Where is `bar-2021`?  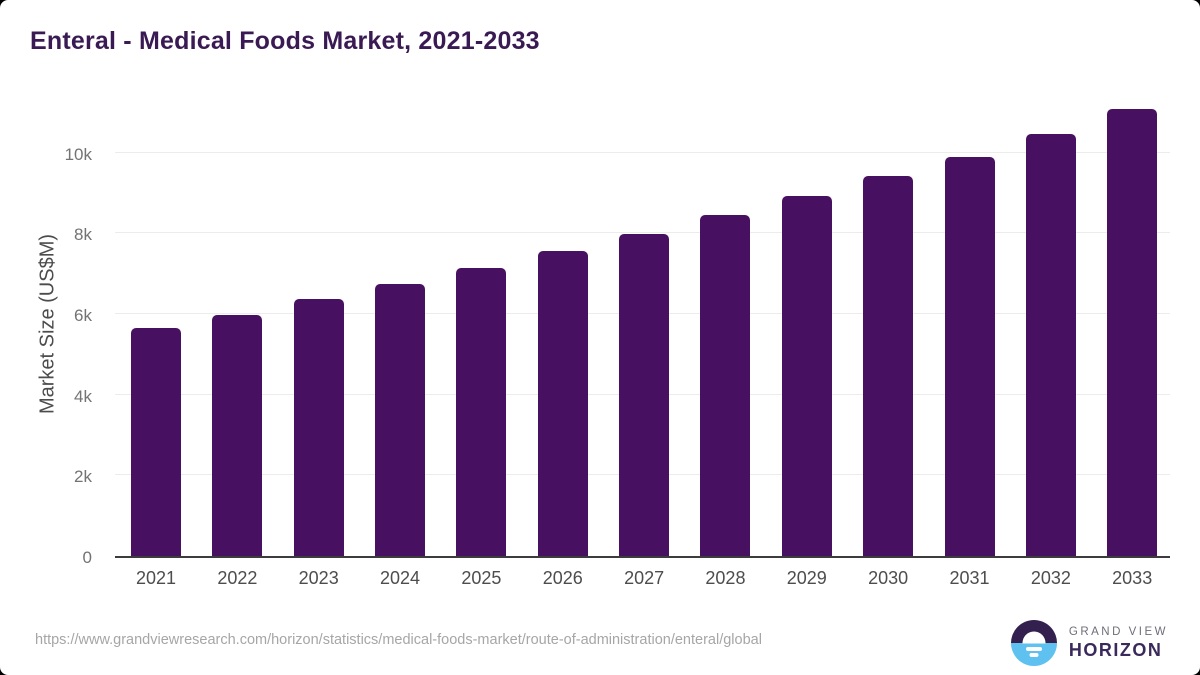 bar-2021 is located at coordinates (156, 442).